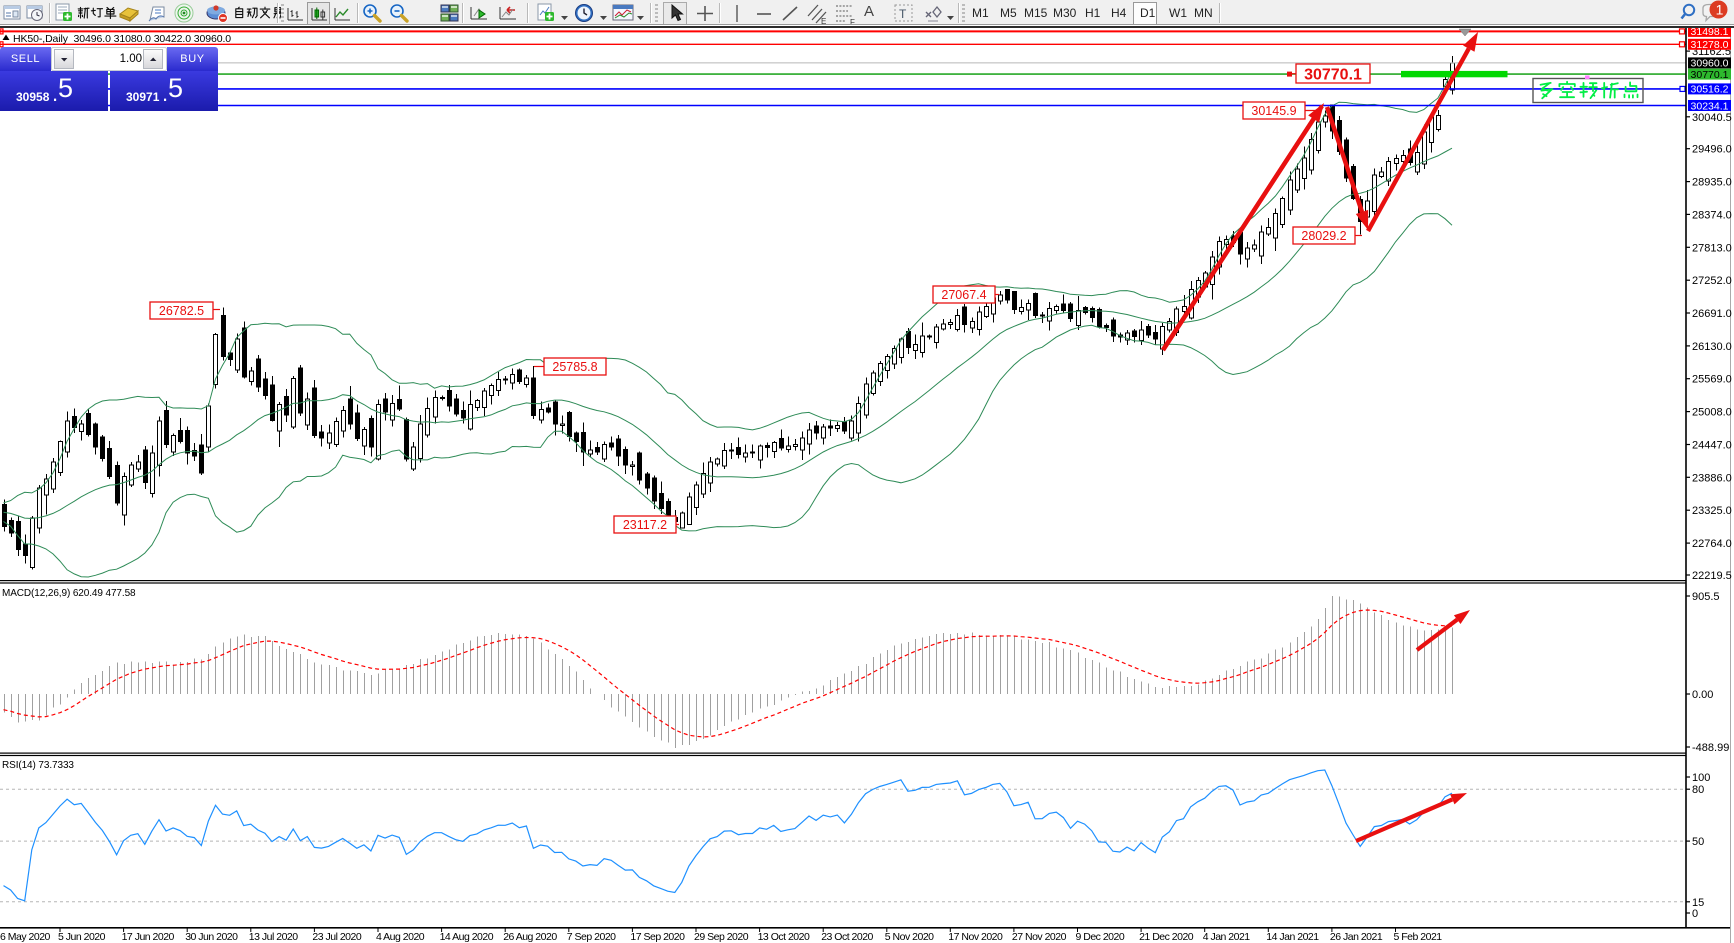 The width and height of the screenshot is (1734, 943). What do you see at coordinates (852, 21) in the screenshot?
I see `svg-text: F` at bounding box center [852, 21].